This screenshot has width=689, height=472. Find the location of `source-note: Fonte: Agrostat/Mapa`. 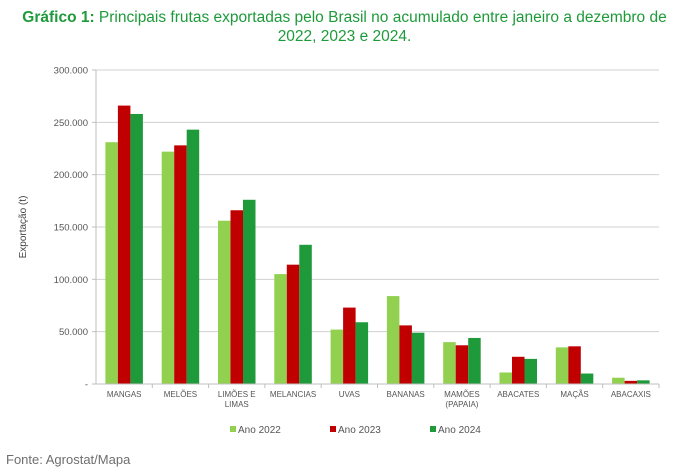

source-note: Fonte: Agrostat/Mapa is located at coordinates (68, 459).